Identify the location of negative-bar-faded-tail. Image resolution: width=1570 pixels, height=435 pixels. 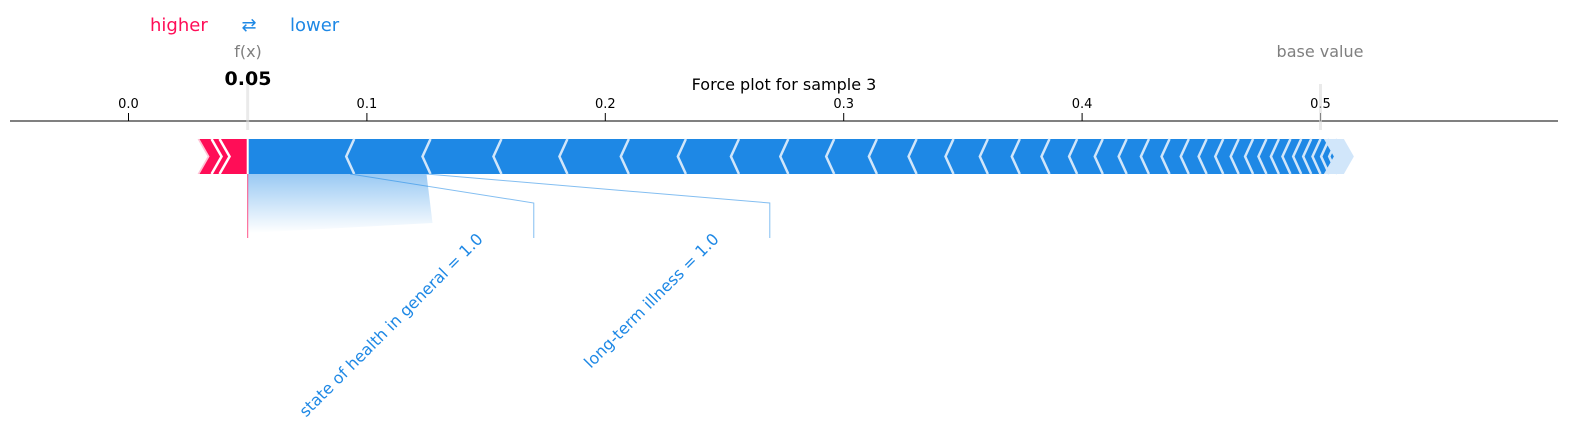
(1338, 156).